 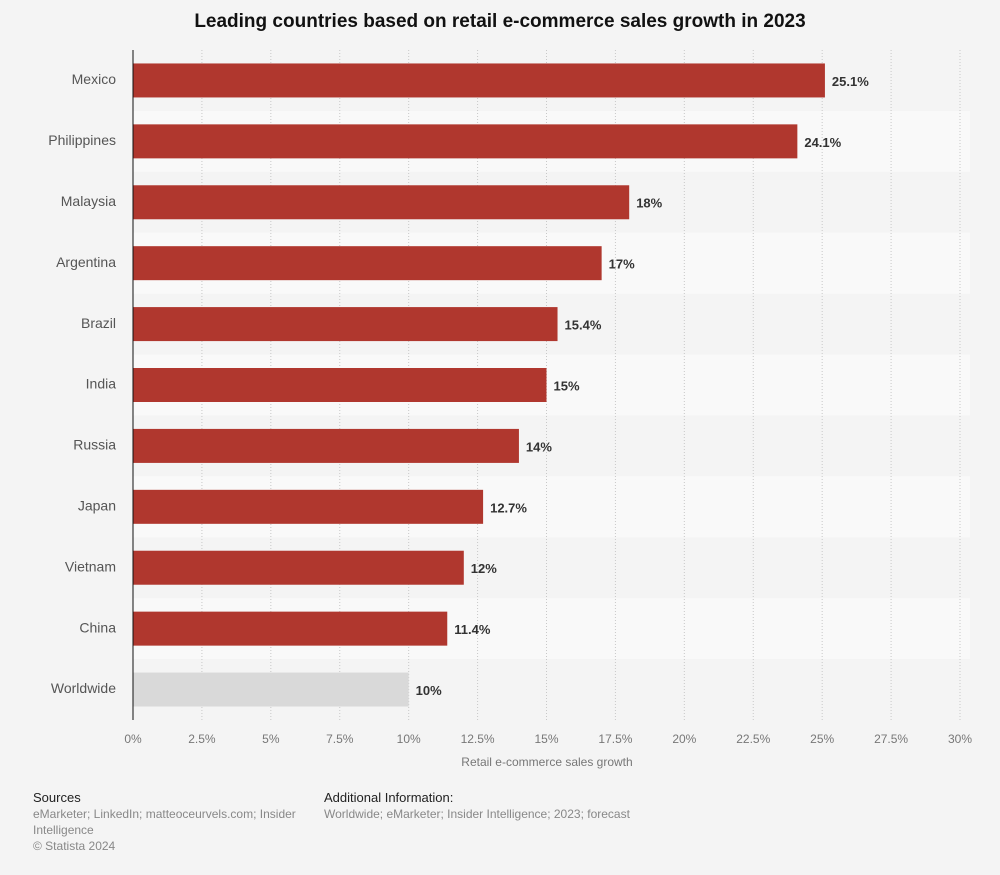 I want to click on y-tick-label: Russia, so click(x=94, y=445).